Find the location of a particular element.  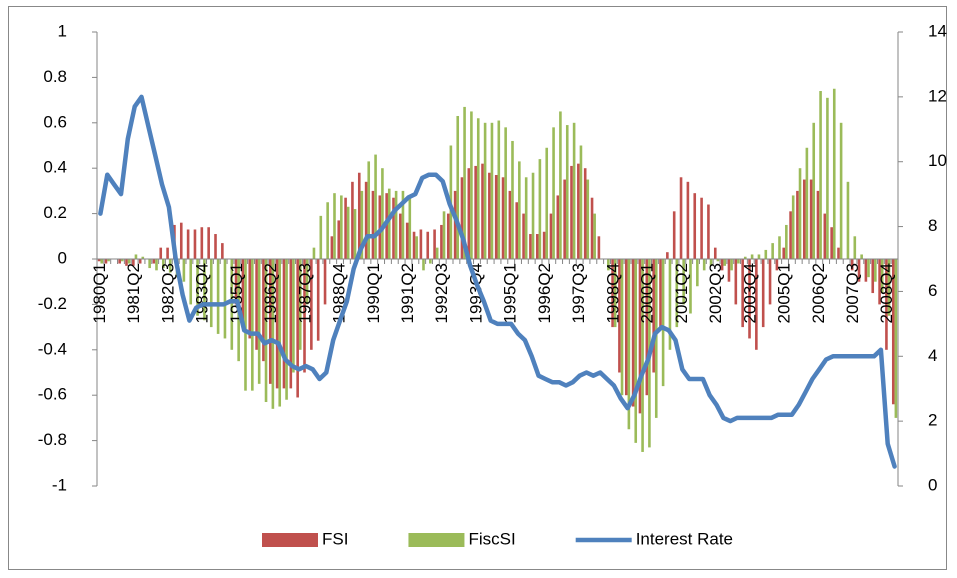

y-tick-label: -0.4 is located at coordinates (52, 348).